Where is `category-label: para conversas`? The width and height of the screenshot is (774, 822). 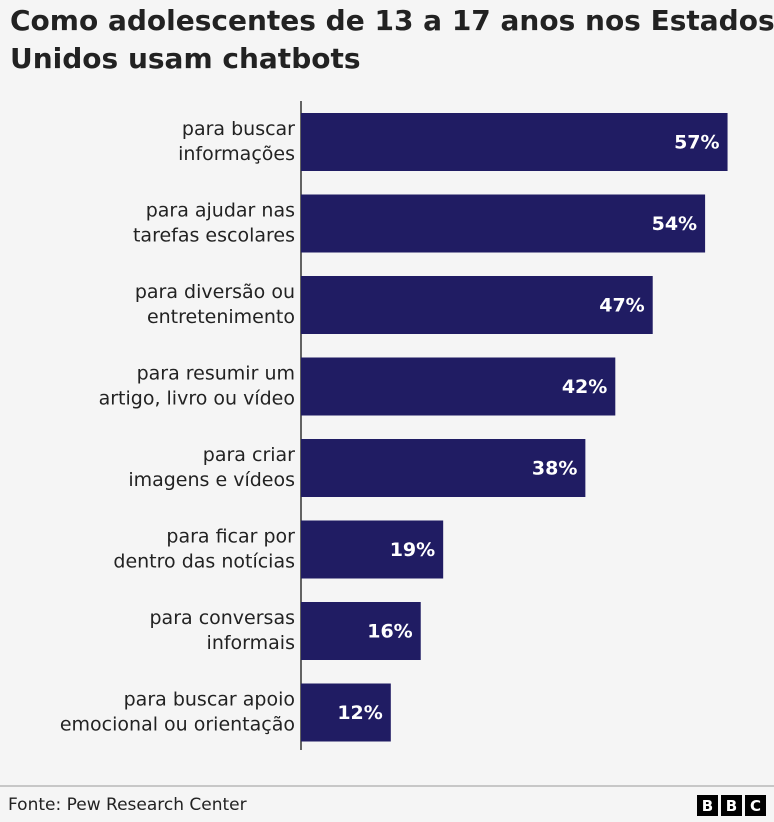 category-label: para conversas is located at coordinates (223, 618).